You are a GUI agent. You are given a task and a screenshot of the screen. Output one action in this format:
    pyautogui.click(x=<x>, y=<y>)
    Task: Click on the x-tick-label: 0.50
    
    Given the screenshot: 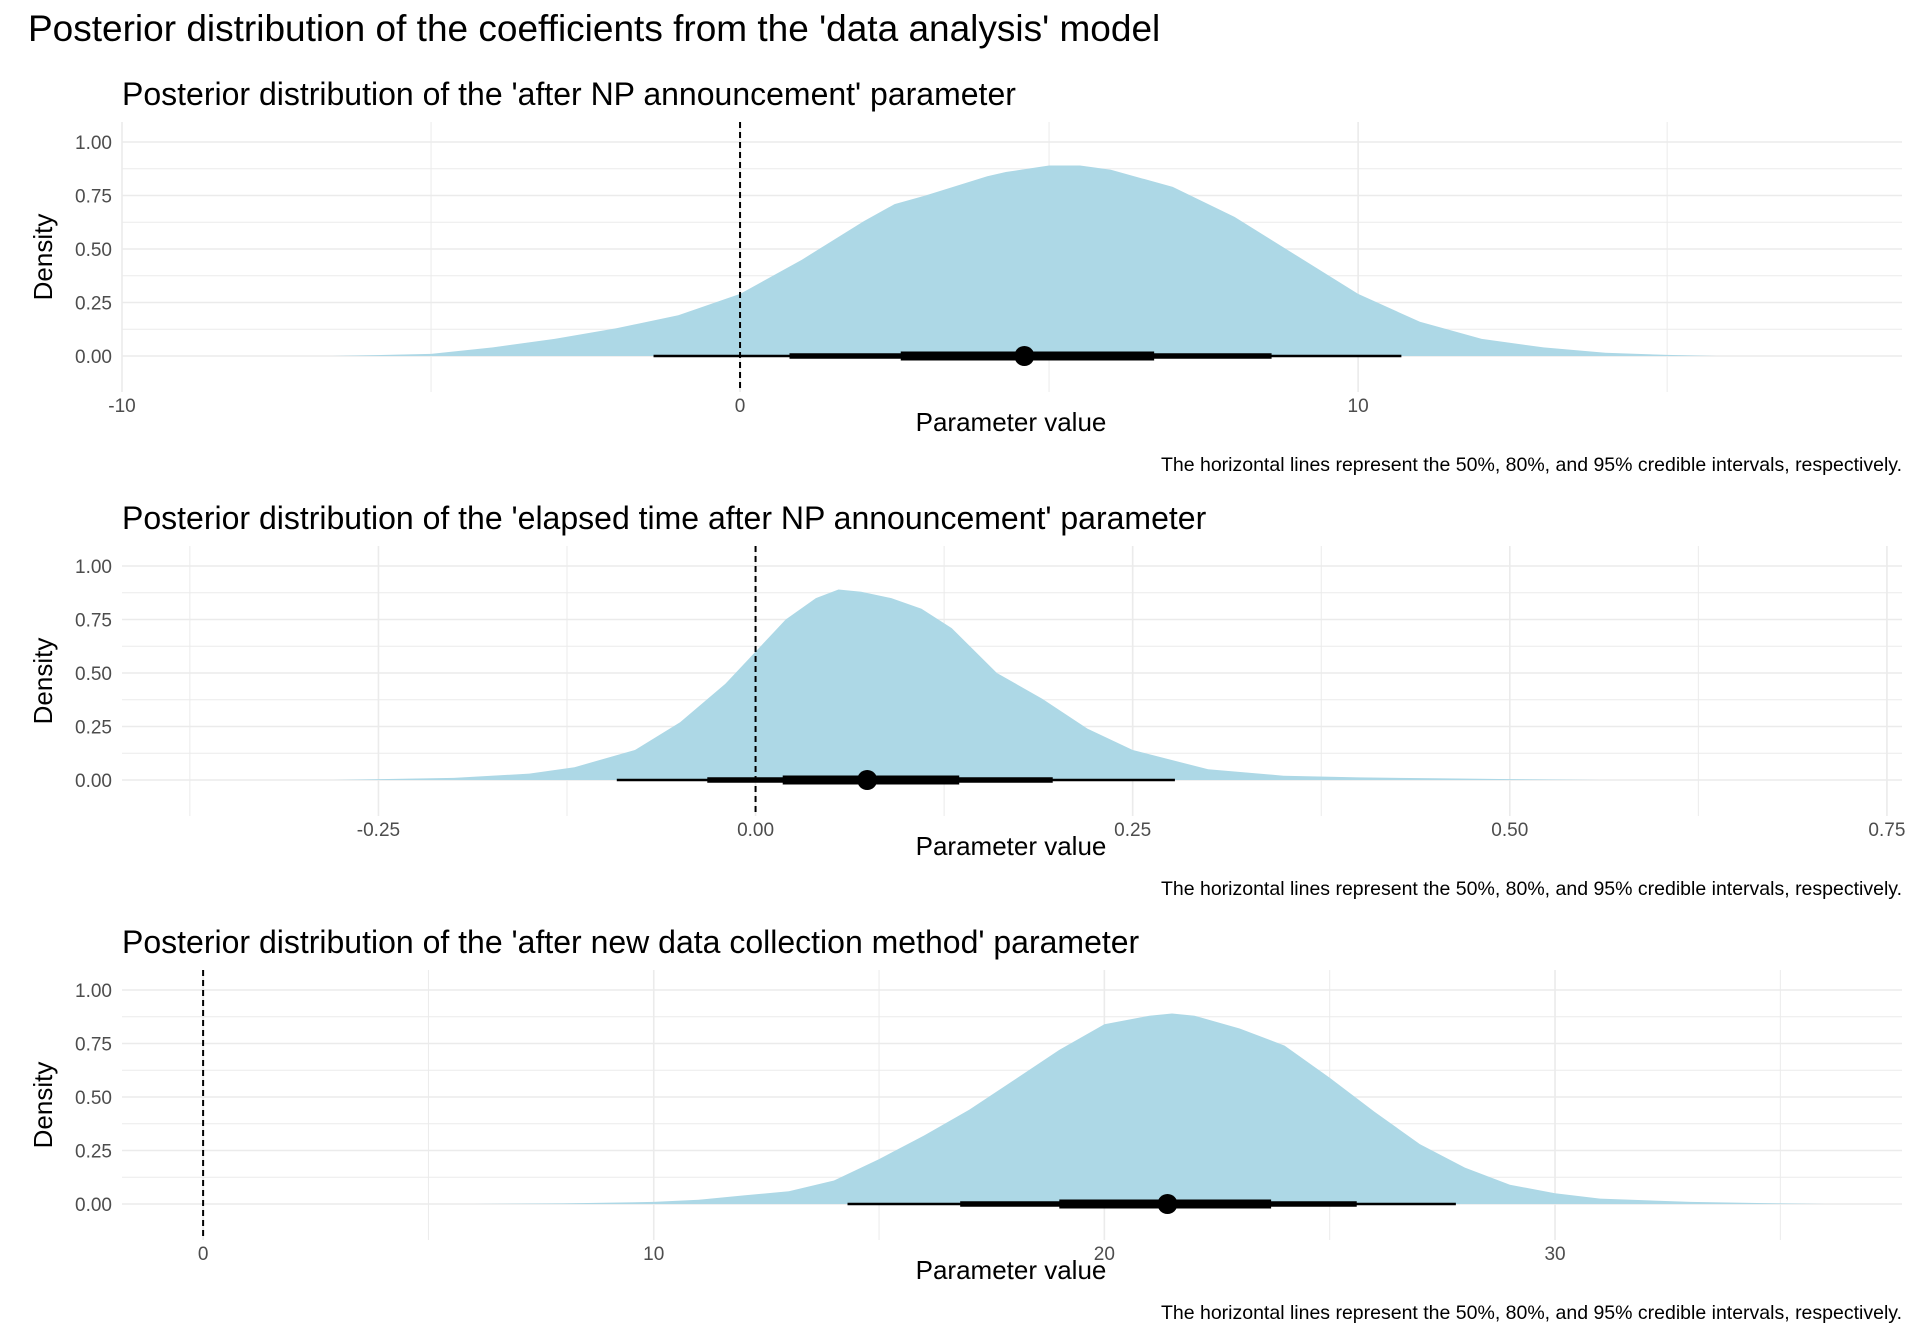 What is the action you would take?
    pyautogui.click(x=1509, y=830)
    